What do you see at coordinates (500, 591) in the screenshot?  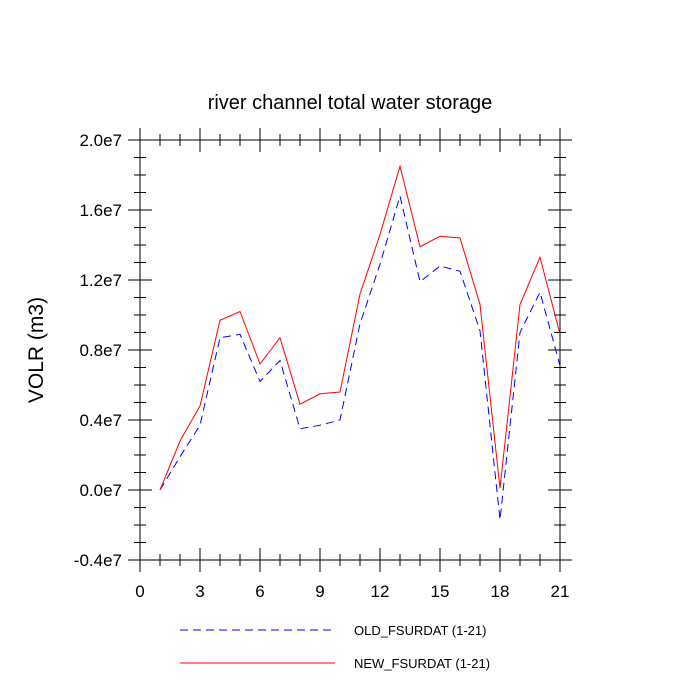 I see `x-tick-label: 18` at bounding box center [500, 591].